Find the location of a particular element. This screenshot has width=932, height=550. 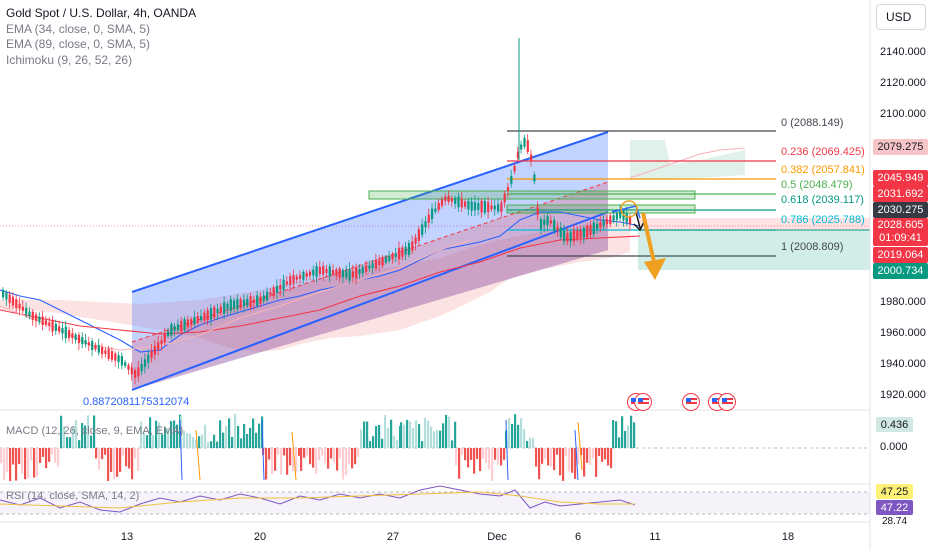

ema-34-legend: EMA (34, close, 0, SMA, 5) is located at coordinates (78, 28).